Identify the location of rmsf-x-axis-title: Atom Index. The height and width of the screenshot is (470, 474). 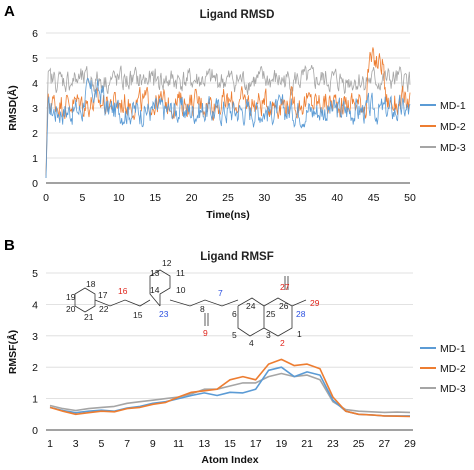
(229, 460).